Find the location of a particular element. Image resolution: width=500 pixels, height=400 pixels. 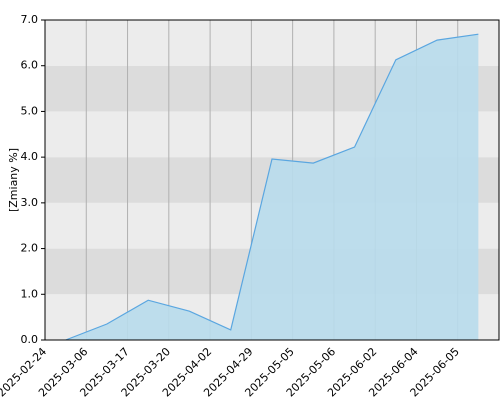

y-tick-label: 6.0 is located at coordinates (30, 65).